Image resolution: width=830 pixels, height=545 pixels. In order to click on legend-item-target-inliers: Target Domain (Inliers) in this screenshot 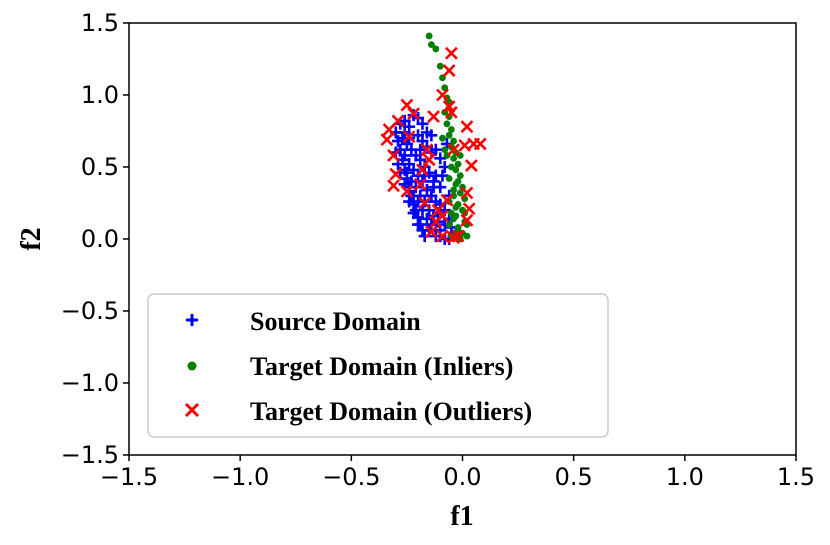, I will do `click(350, 366)`.